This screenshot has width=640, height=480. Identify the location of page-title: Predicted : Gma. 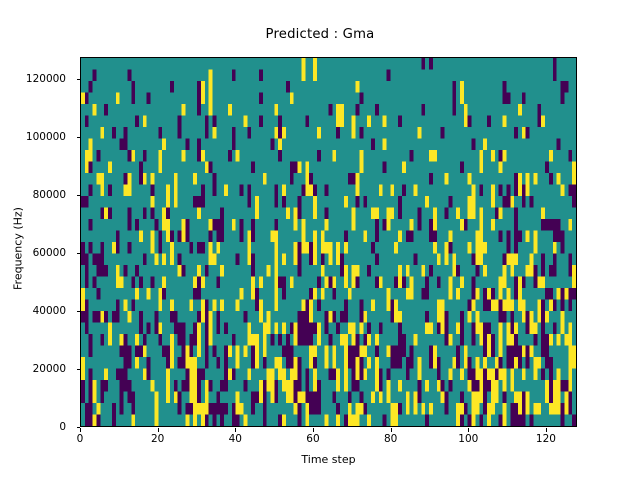
(320, 34).